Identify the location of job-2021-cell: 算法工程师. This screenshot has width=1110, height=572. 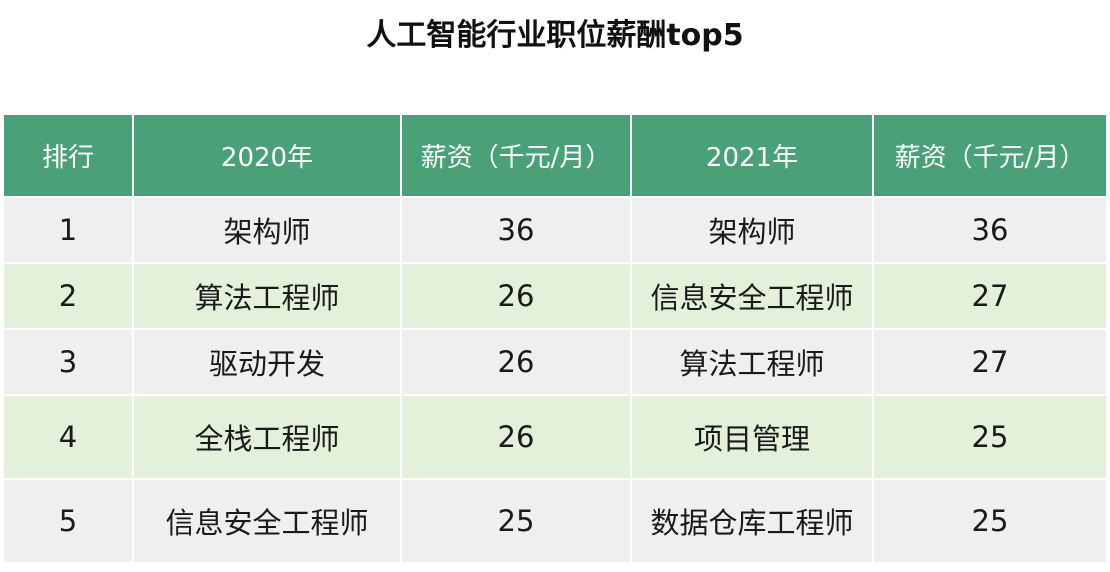
(752, 362).